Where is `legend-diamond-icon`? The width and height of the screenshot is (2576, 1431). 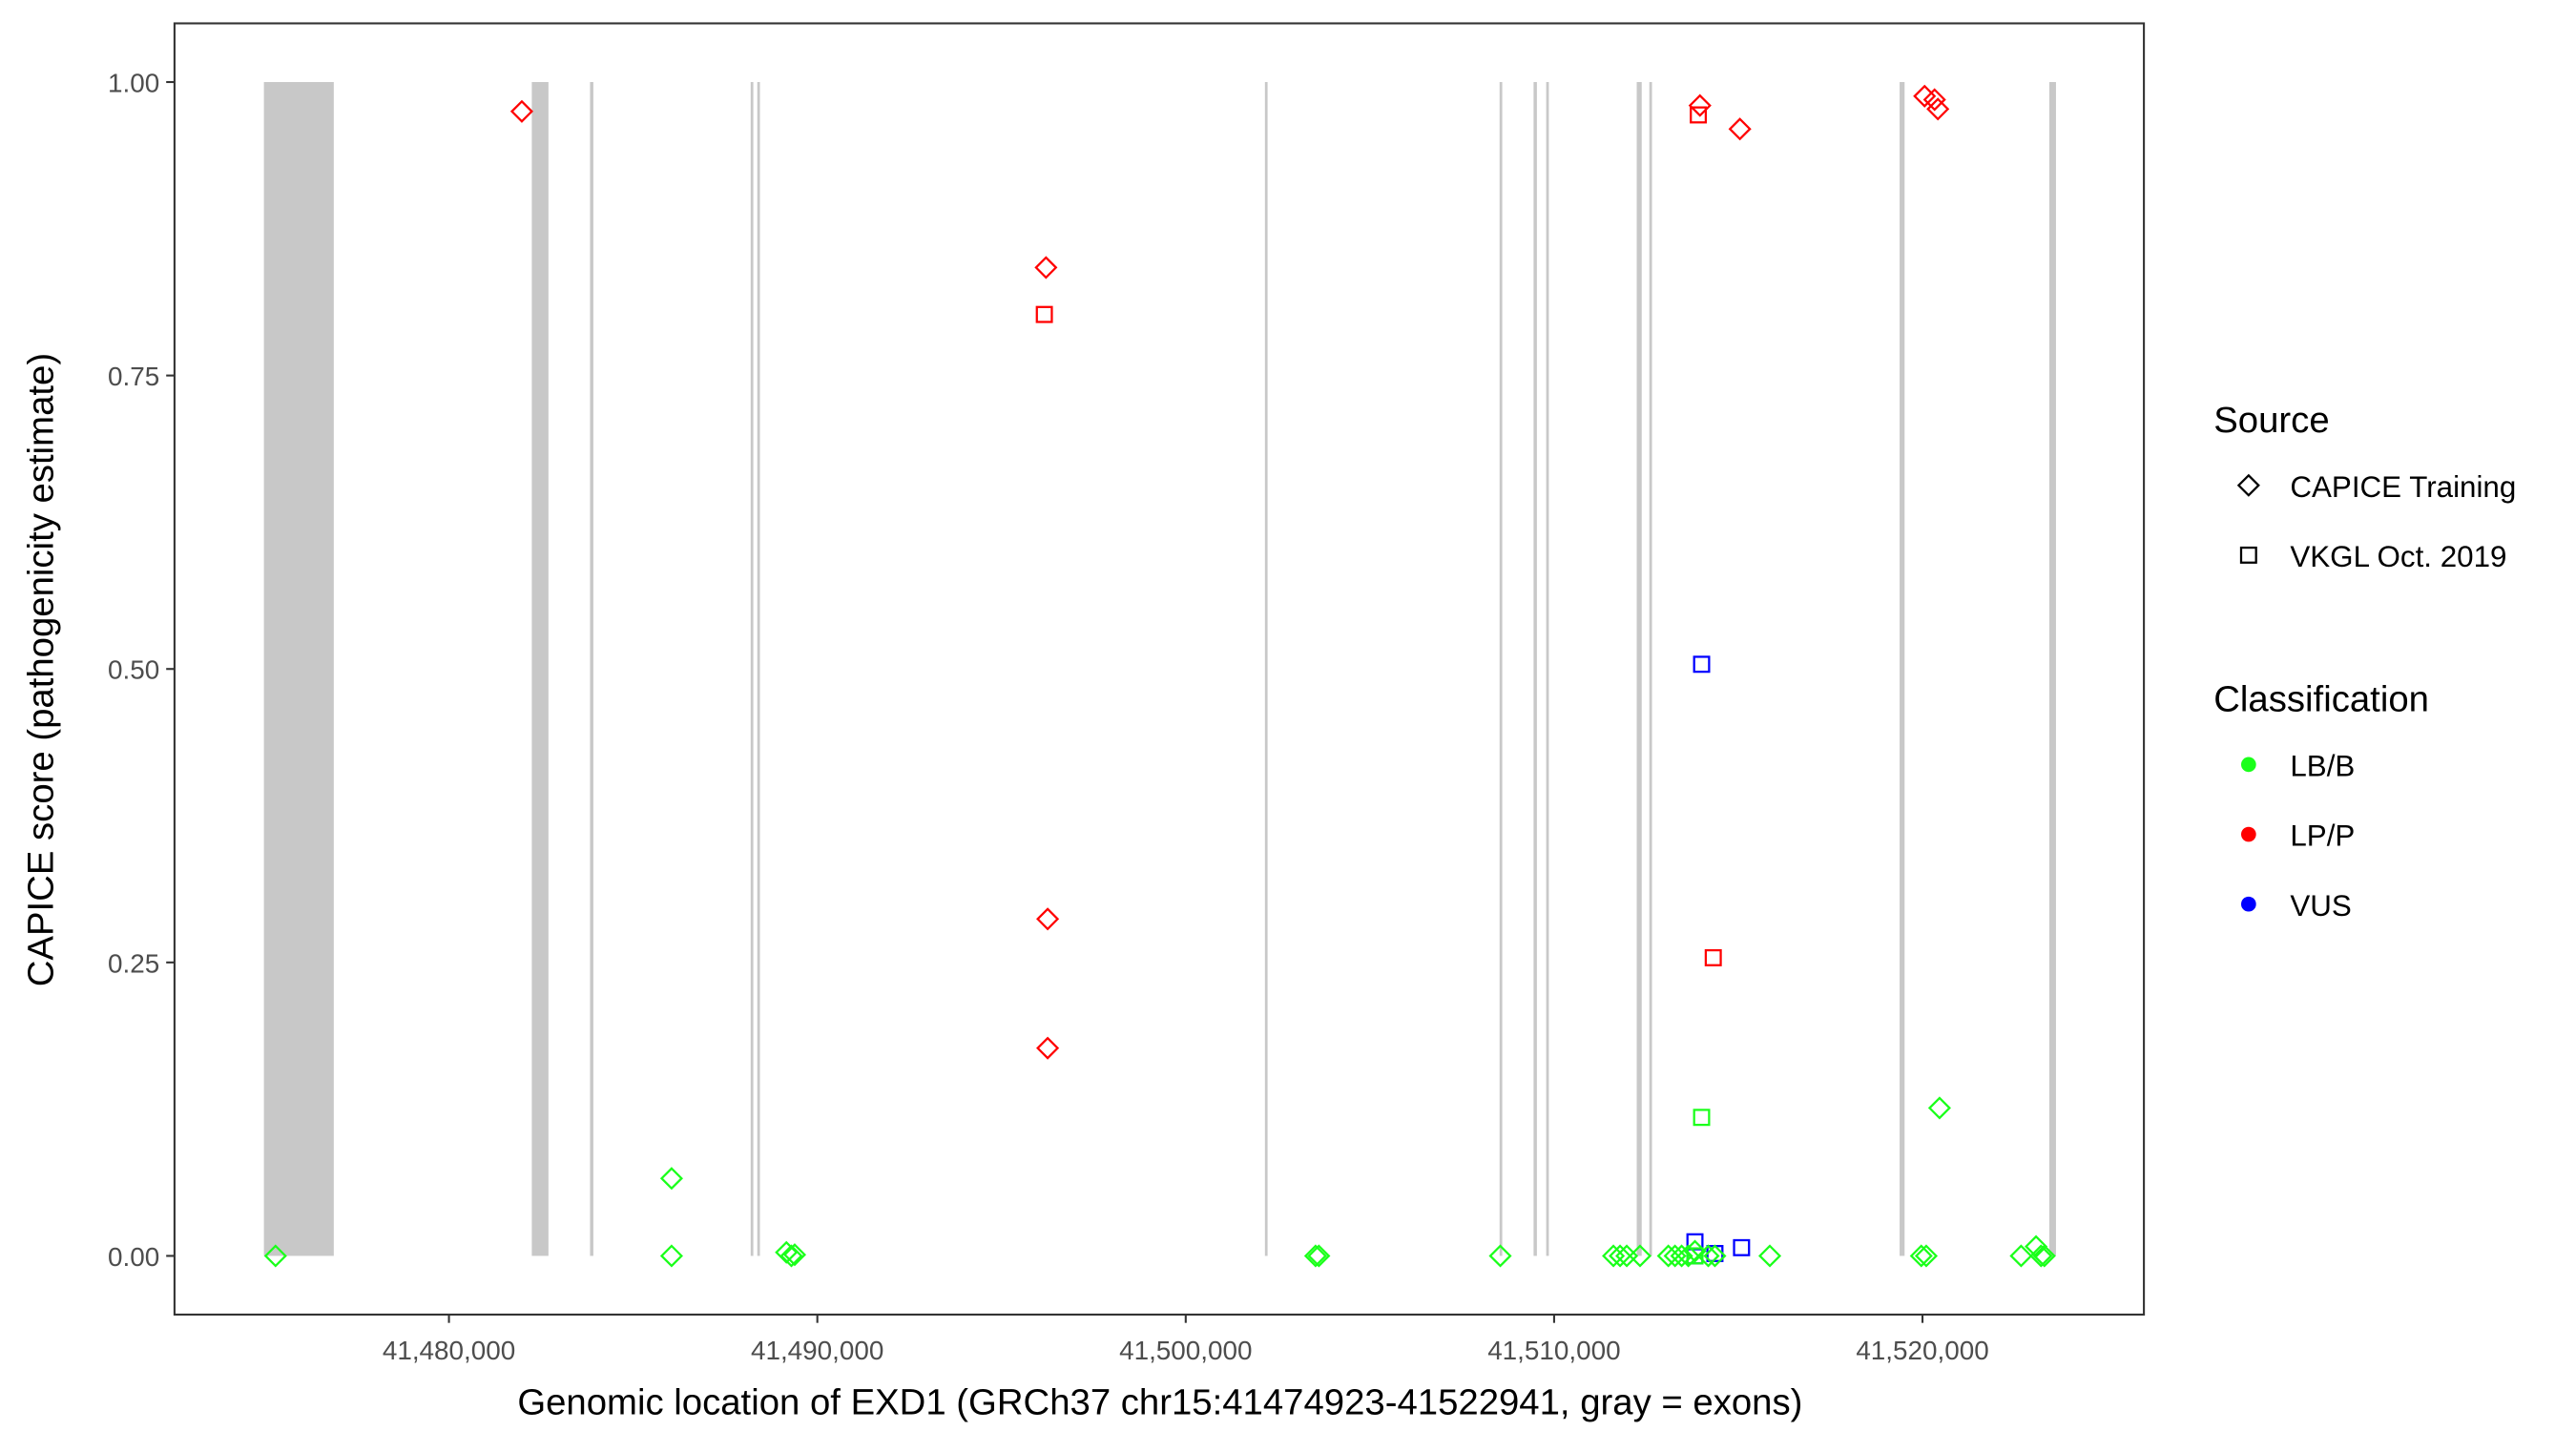 legend-diamond-icon is located at coordinates (2248, 485).